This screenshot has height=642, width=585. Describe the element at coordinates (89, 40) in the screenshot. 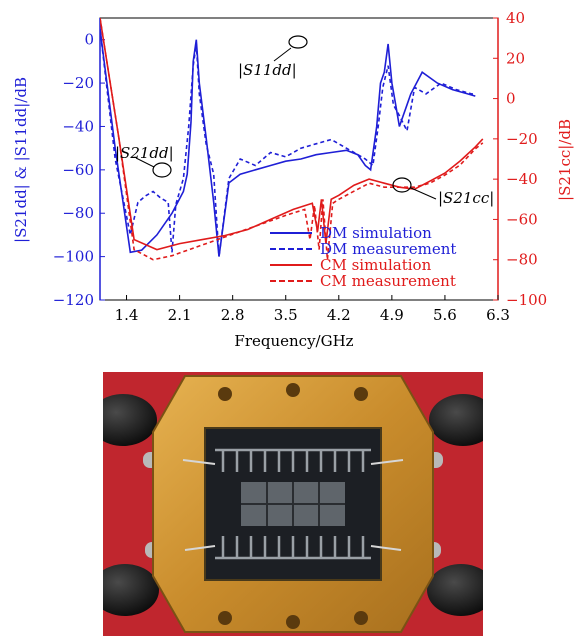

I see `left-y-tick-label: 0` at that location.